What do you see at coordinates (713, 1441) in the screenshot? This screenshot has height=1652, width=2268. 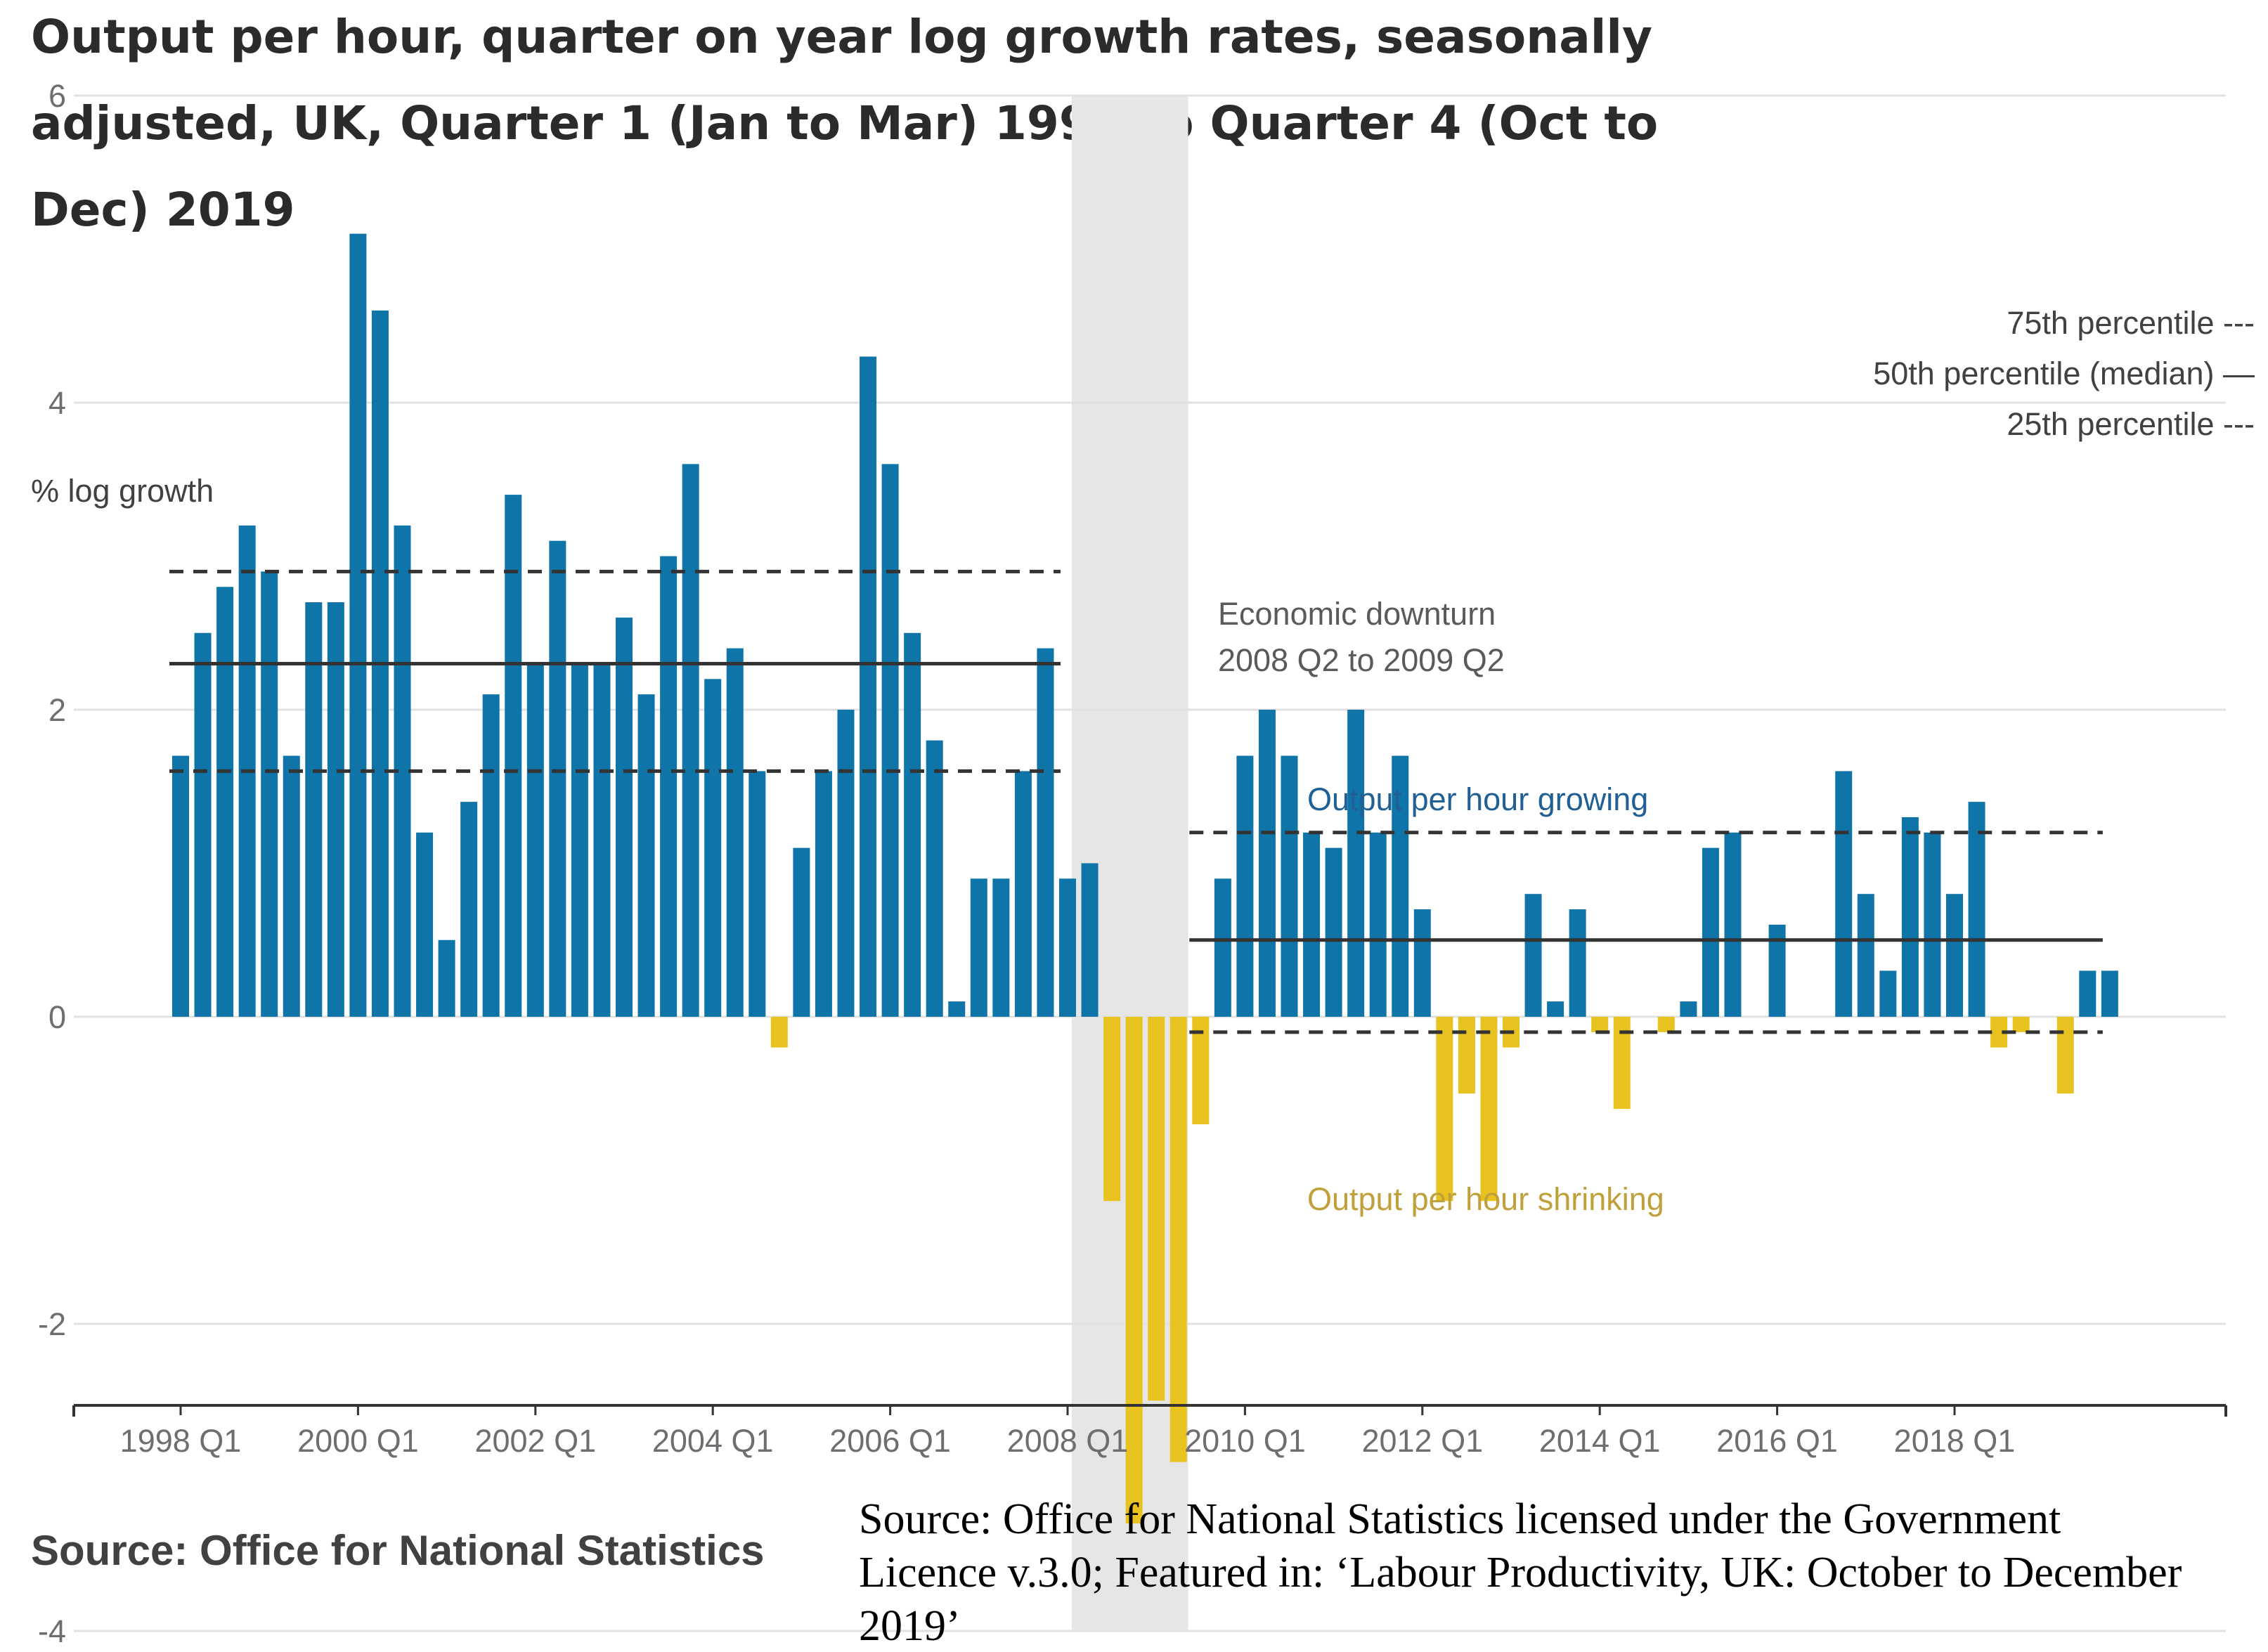 I see `x-tick-label: 2004 Q1` at bounding box center [713, 1441].